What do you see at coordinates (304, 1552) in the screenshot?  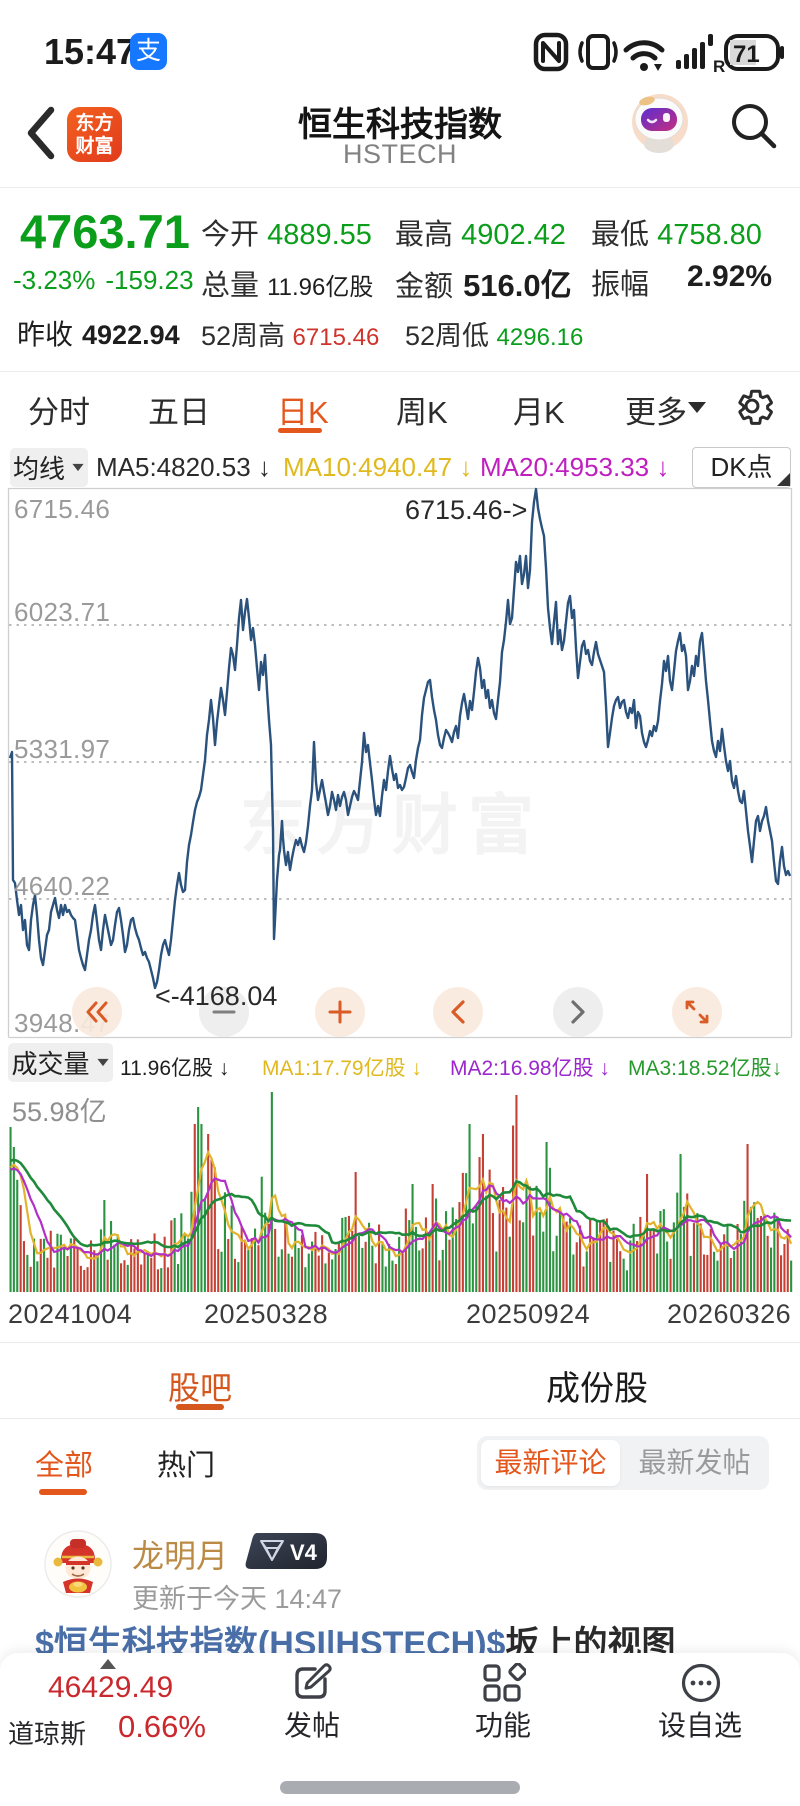 I see `svg-text: V4` at bounding box center [304, 1552].